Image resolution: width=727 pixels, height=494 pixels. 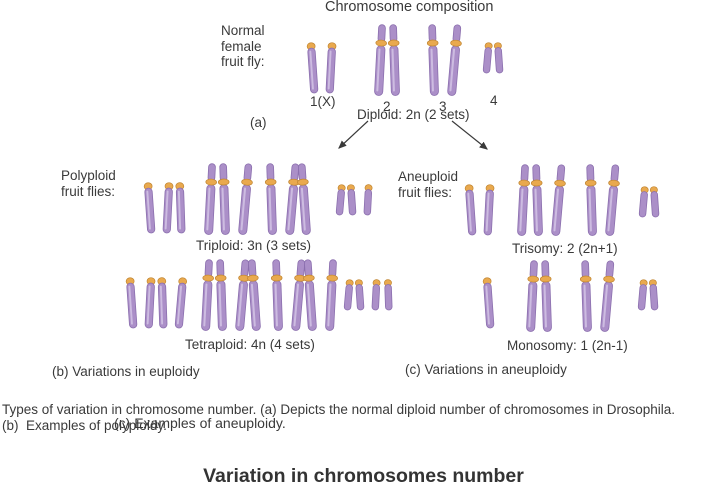 I want to click on normal-row-chr2-group, so click(x=387, y=62).